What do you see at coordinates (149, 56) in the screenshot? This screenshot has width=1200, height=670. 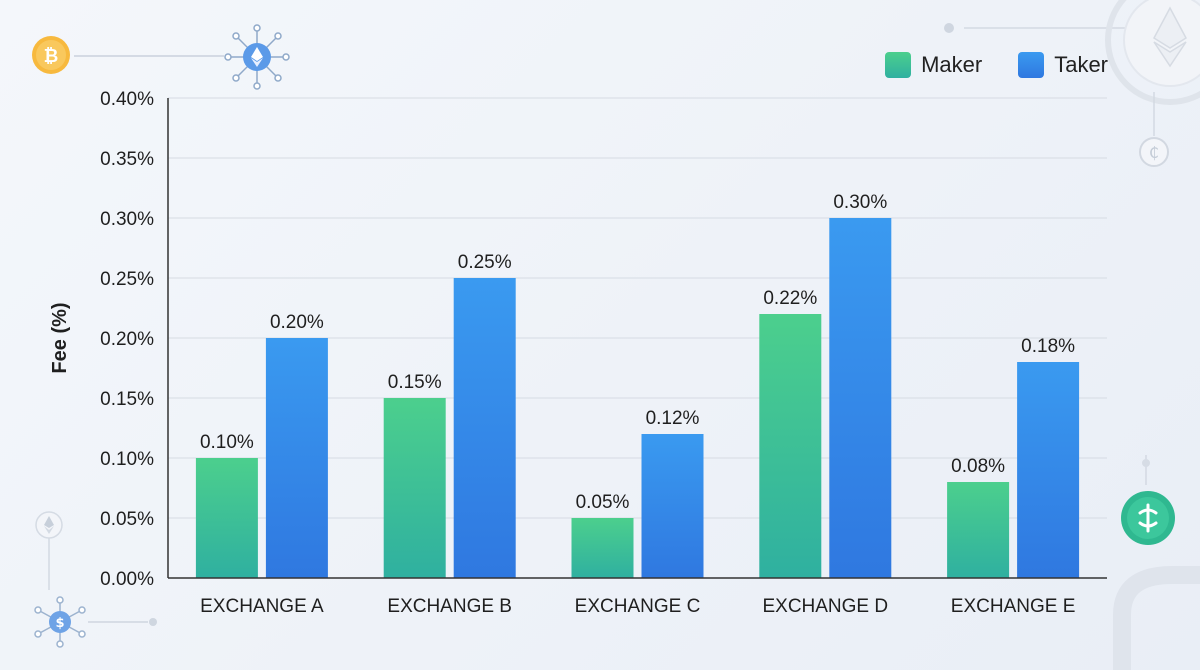 I see `connector-line-icon` at bounding box center [149, 56].